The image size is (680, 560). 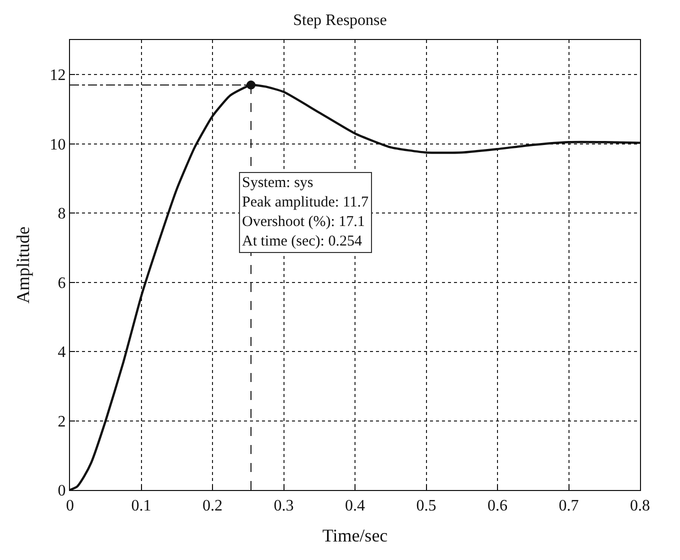 What do you see at coordinates (355, 535) in the screenshot?
I see `x-axis-title: Time/sec` at bounding box center [355, 535].